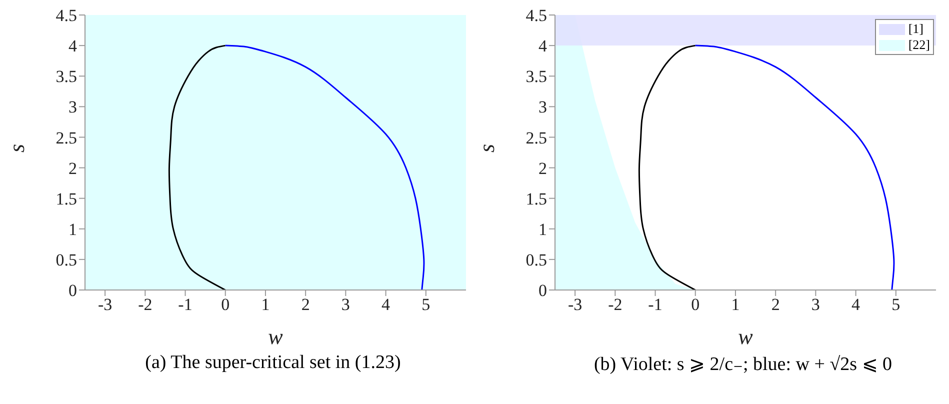 The image size is (949, 404). I want to click on text: (a) The super-critical set in (1.23), so click(273, 363).